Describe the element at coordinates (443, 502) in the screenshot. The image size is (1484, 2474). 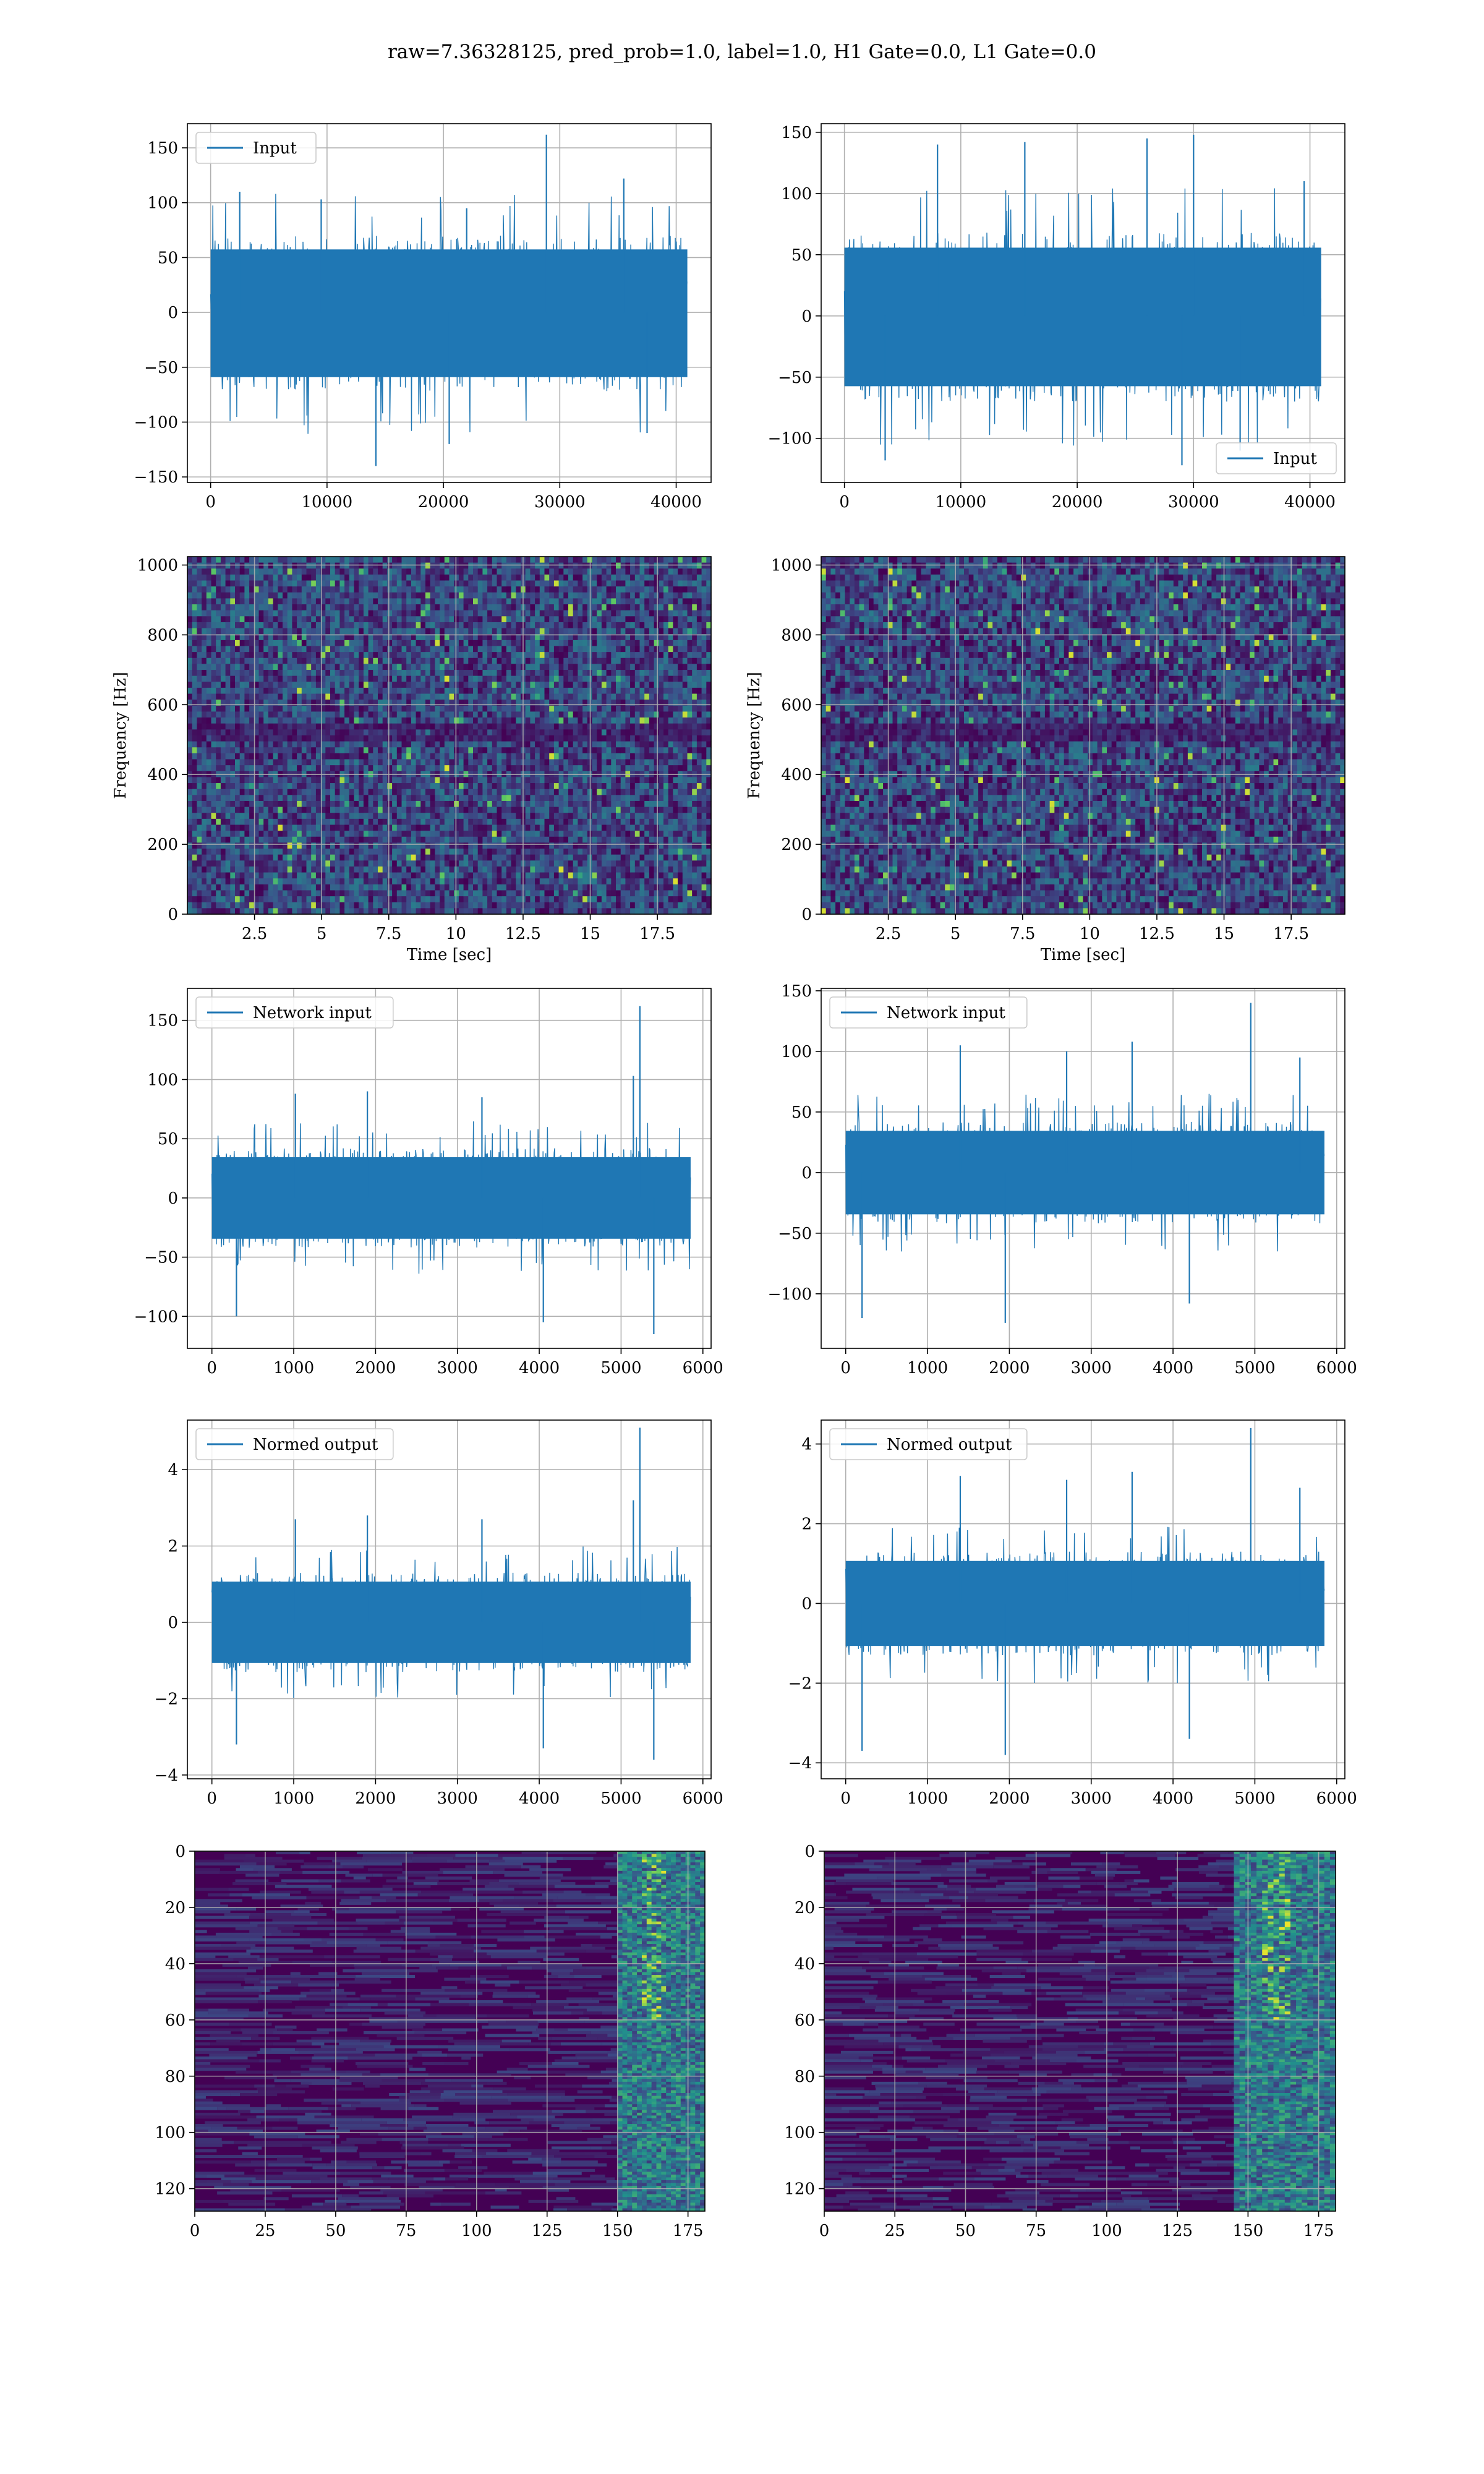
I see `x-tick-label: 20000` at that location.